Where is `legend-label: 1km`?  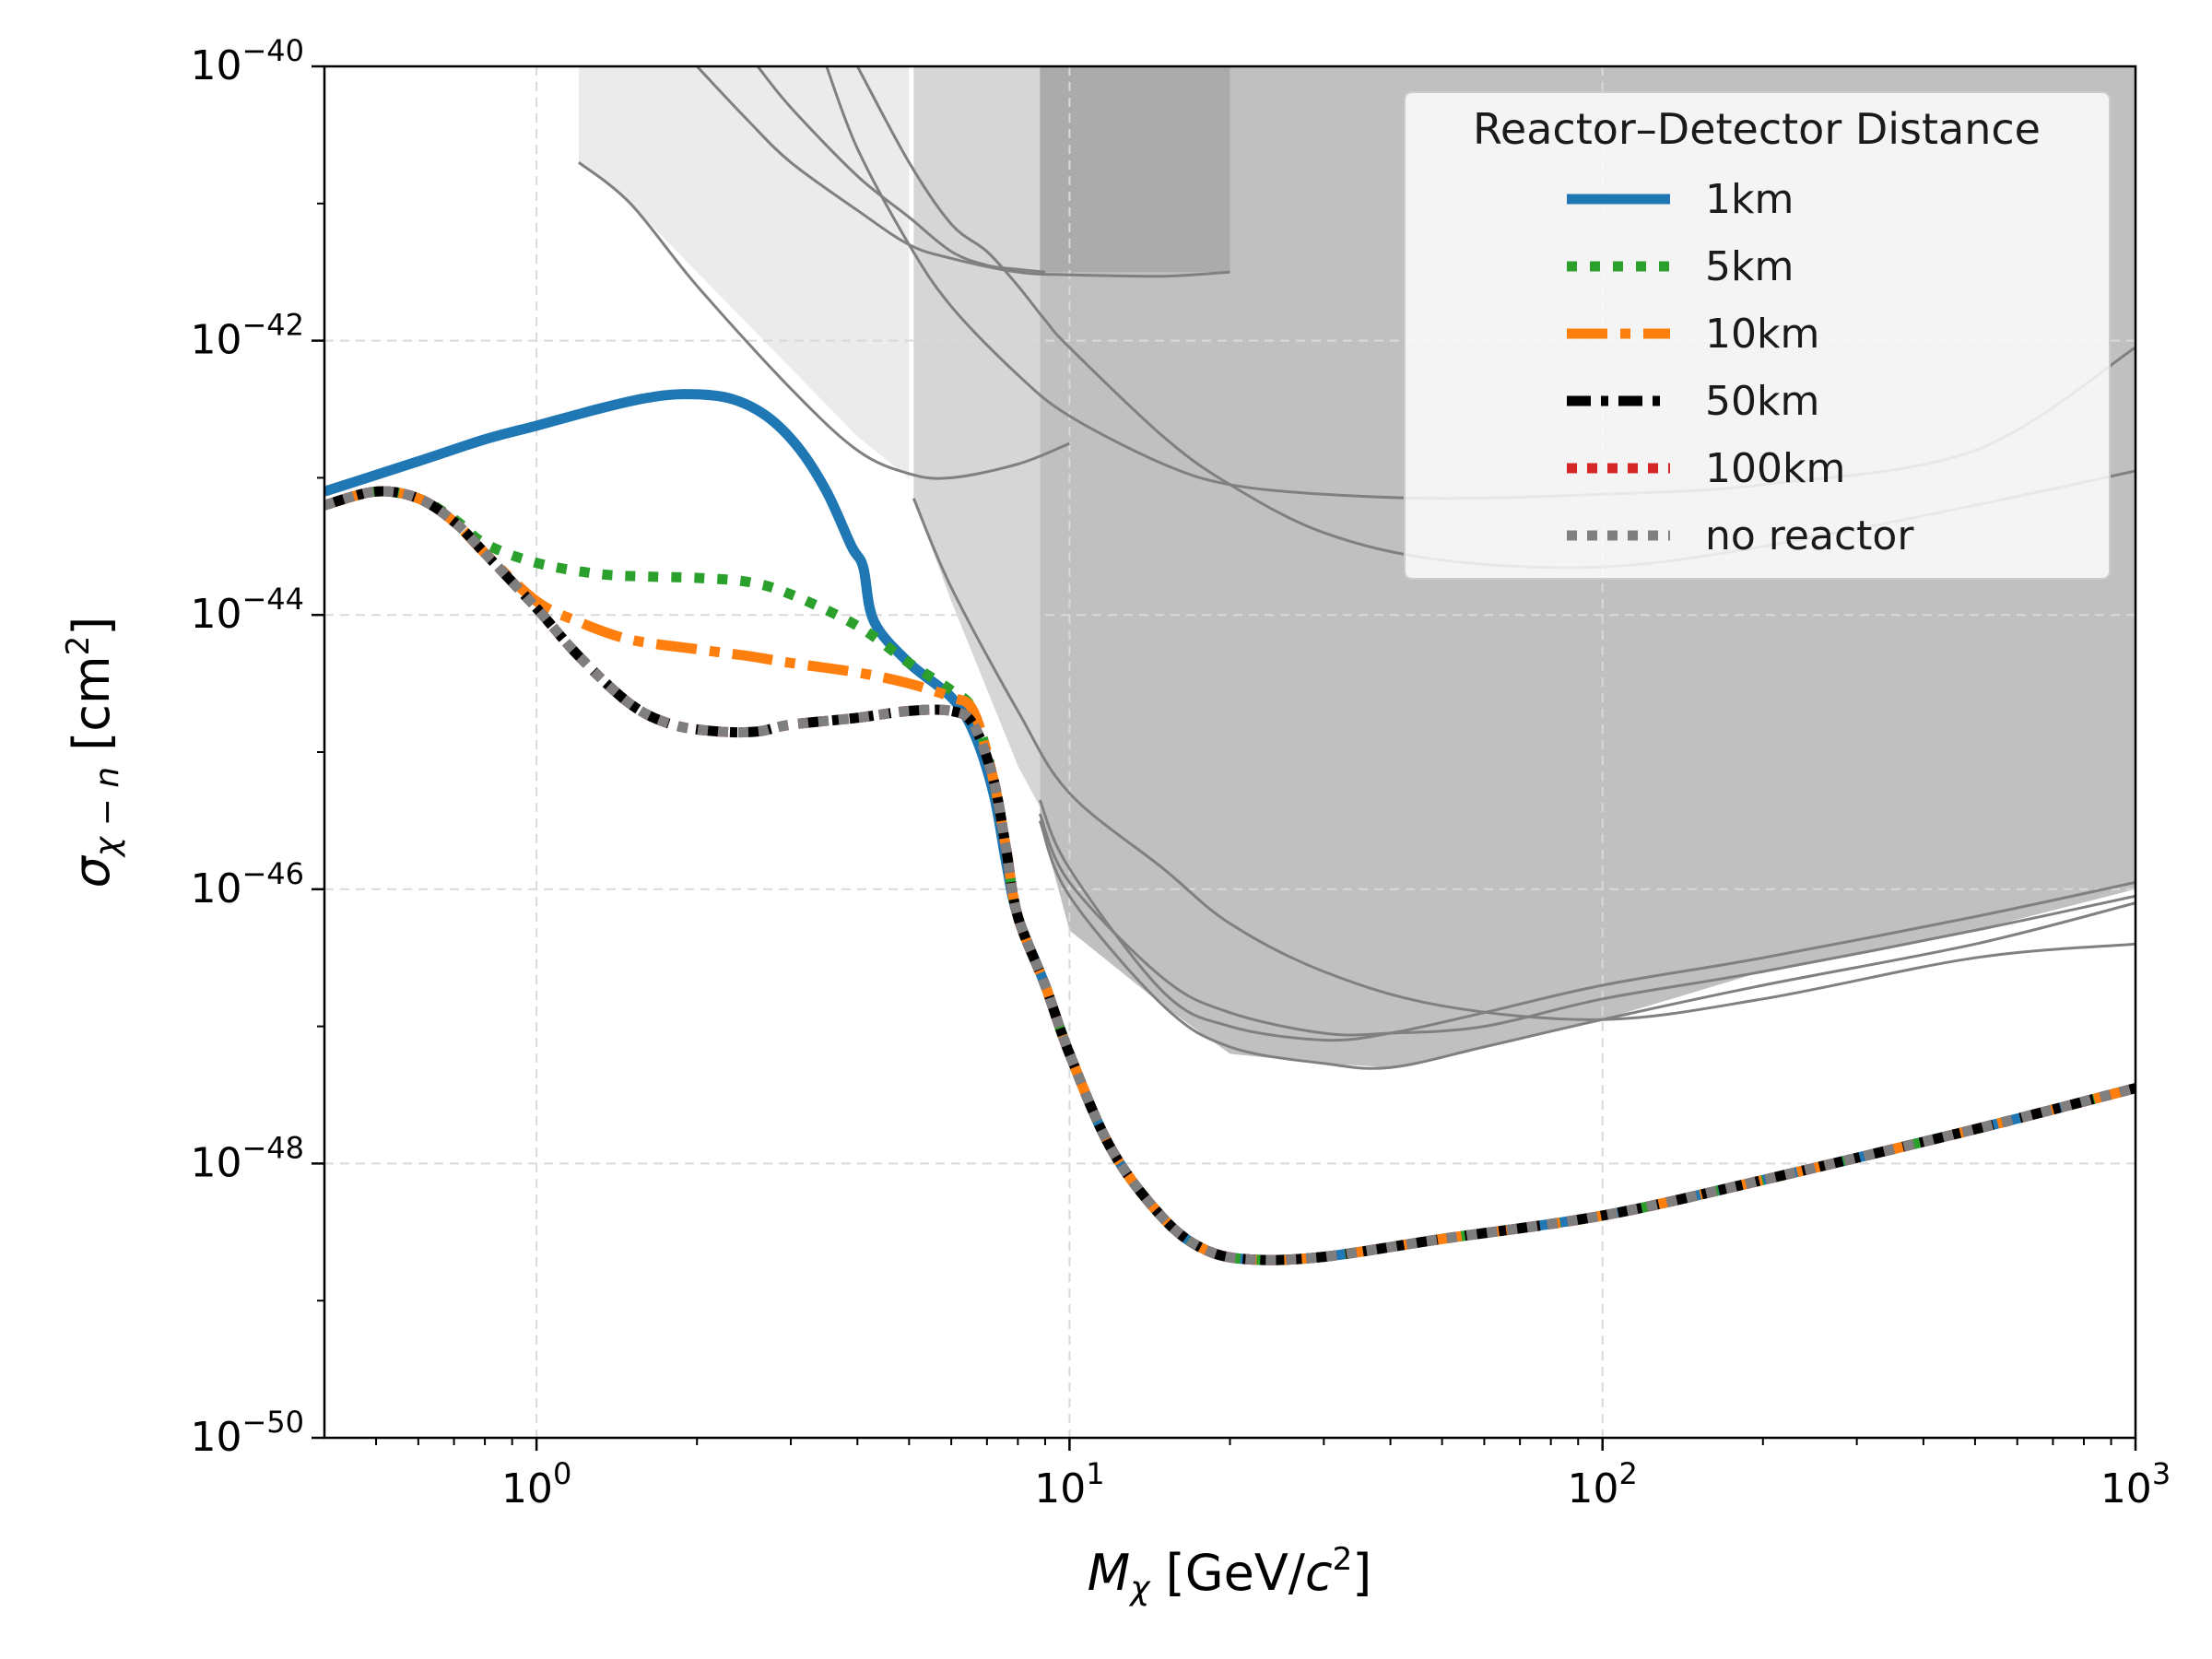
legend-label: 1km is located at coordinates (1749, 199).